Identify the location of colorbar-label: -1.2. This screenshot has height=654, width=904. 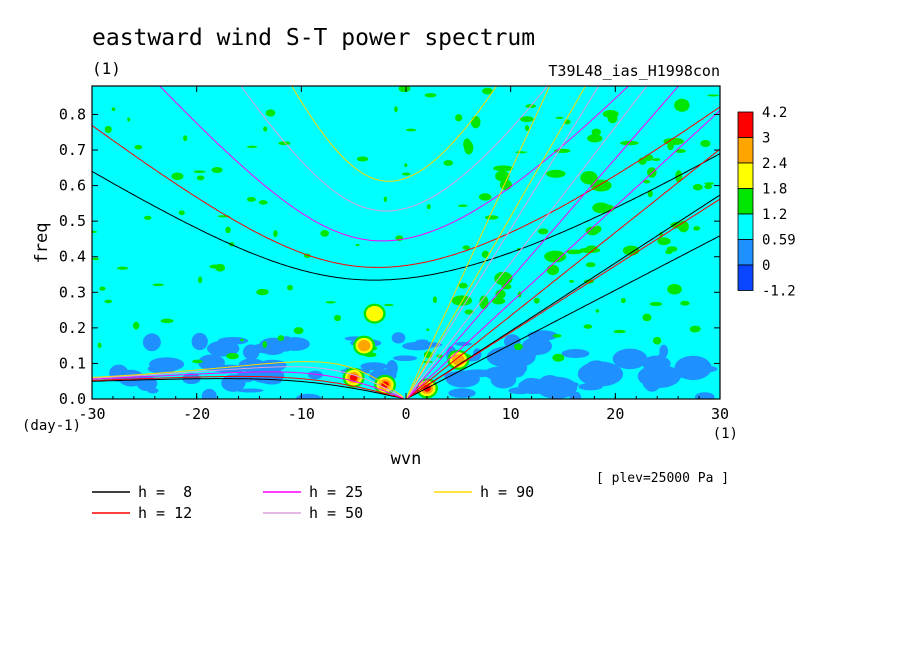
(779, 292).